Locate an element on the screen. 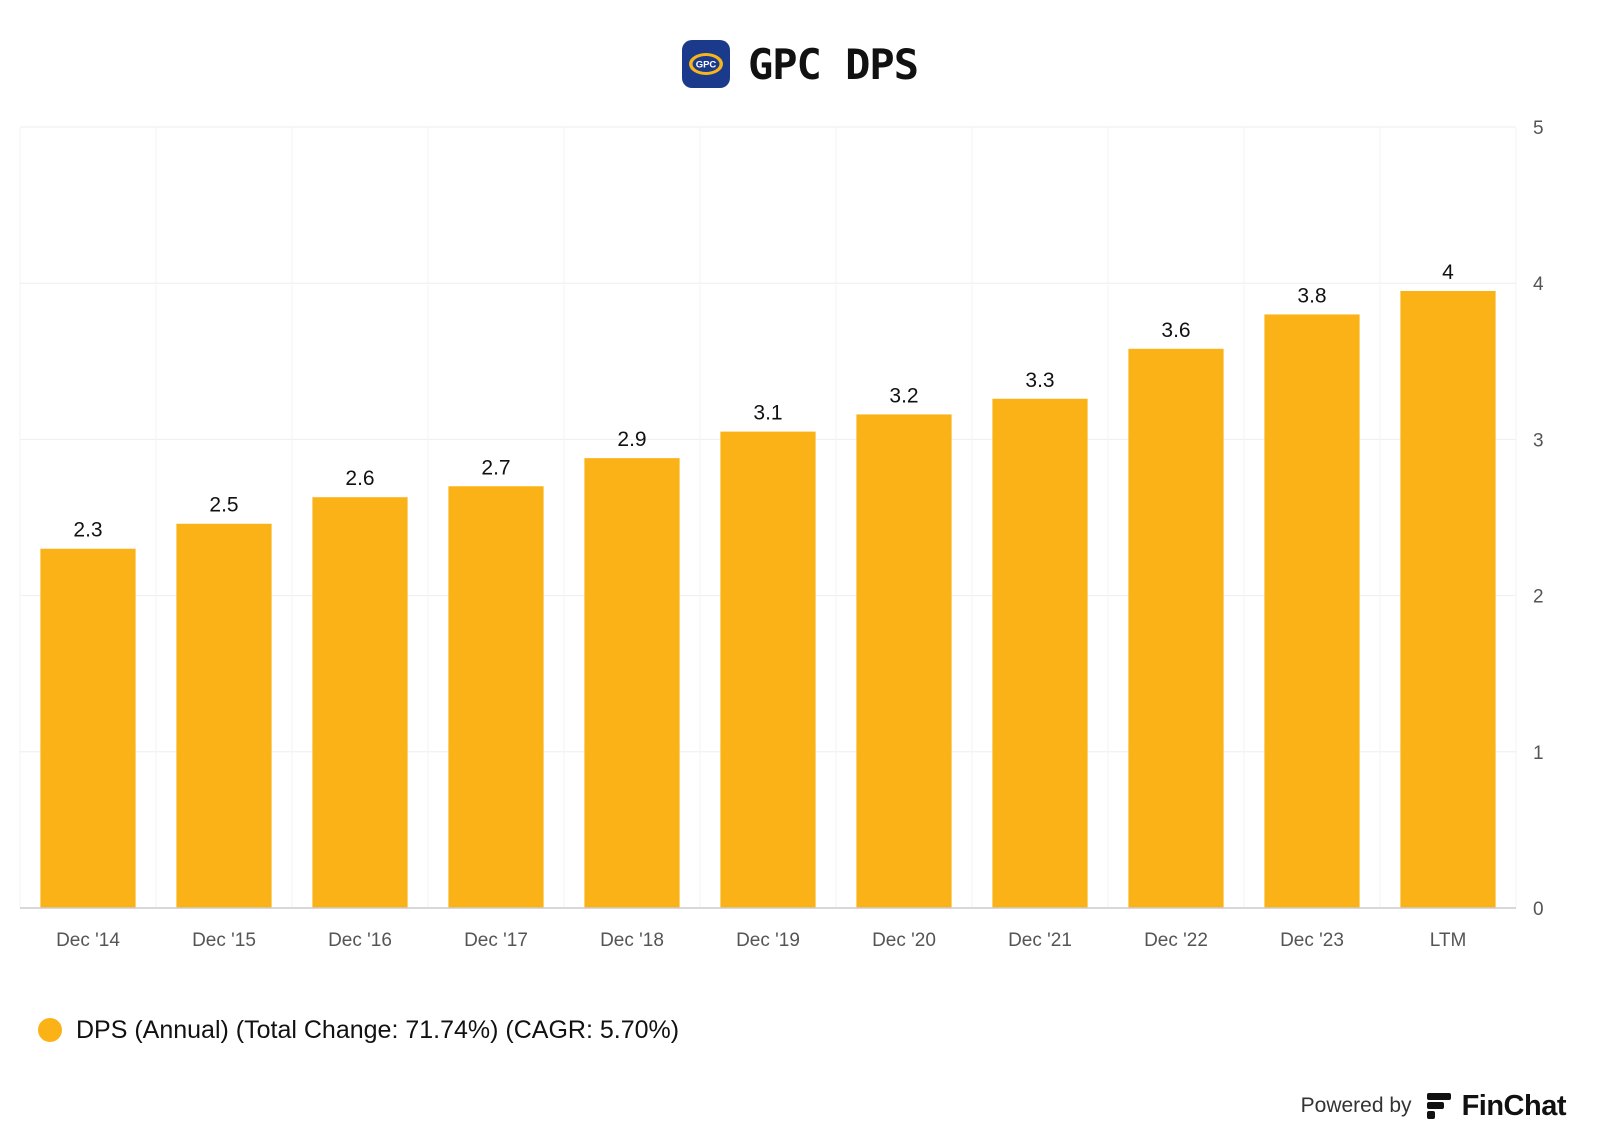 The height and width of the screenshot is (1134, 1600). y-tick-label: 2 is located at coordinates (1538, 597).